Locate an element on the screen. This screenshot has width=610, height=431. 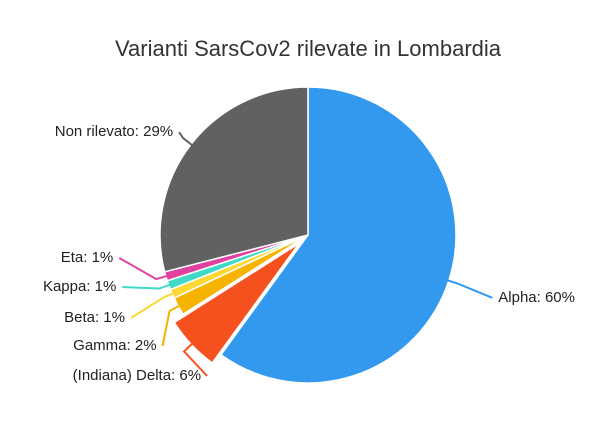
slice-label: Beta: 1% is located at coordinates (94, 317).